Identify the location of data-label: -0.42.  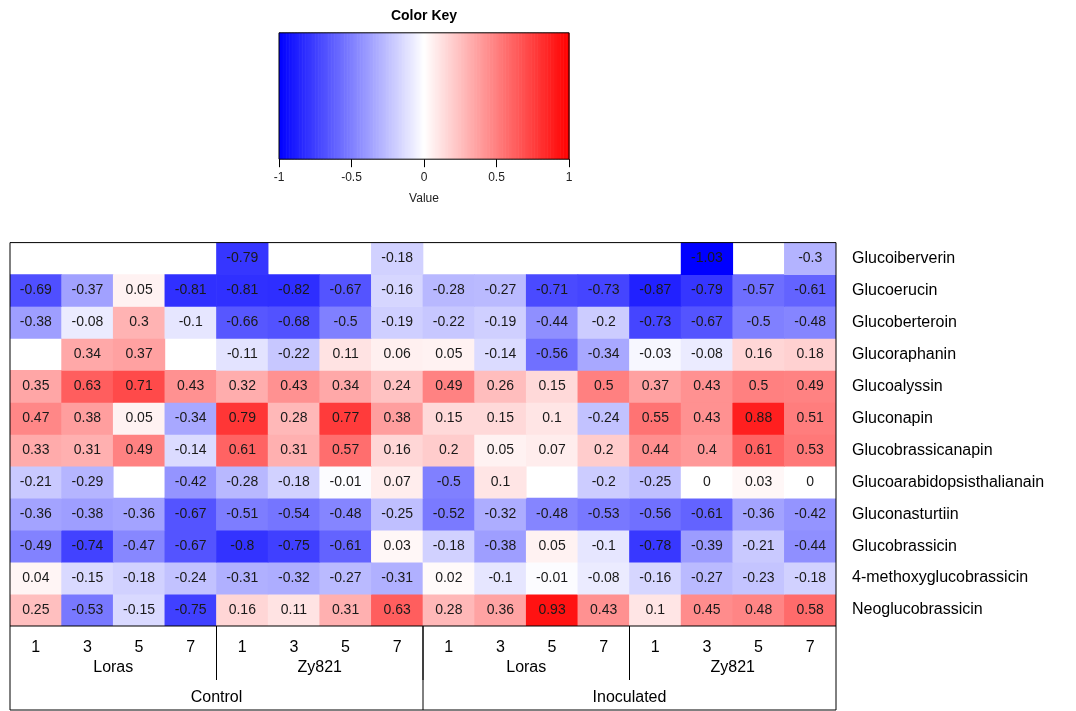
(810, 513).